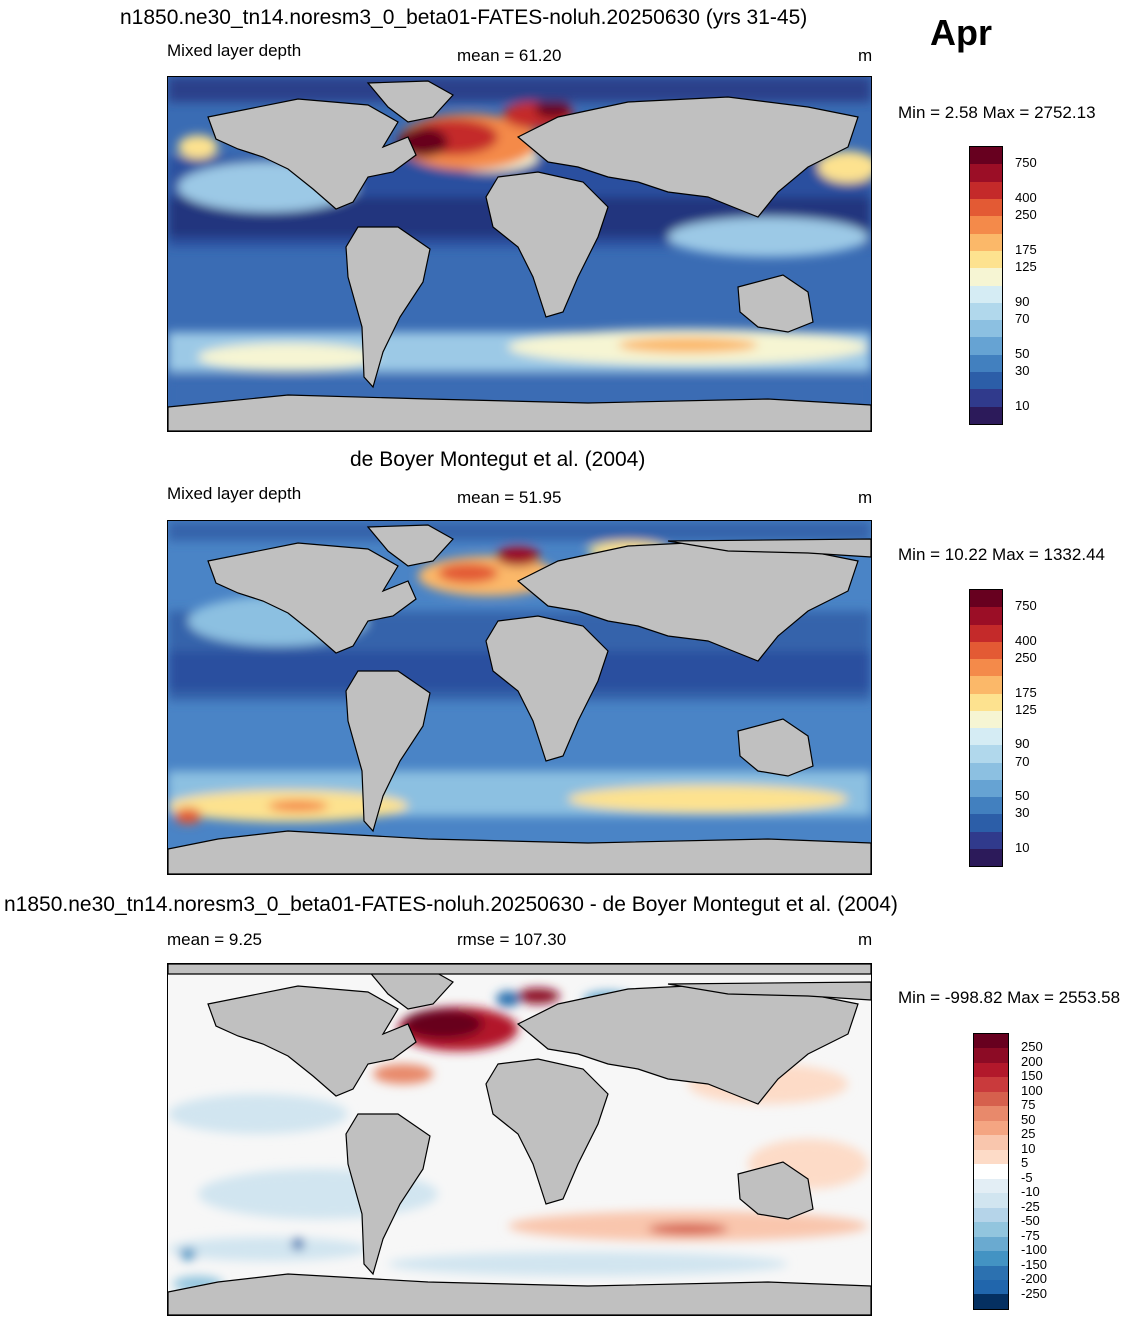 The width and height of the screenshot is (1129, 1322). What do you see at coordinates (1034, 1293) in the screenshot?
I see `colorbar-tick-label: -250` at bounding box center [1034, 1293].